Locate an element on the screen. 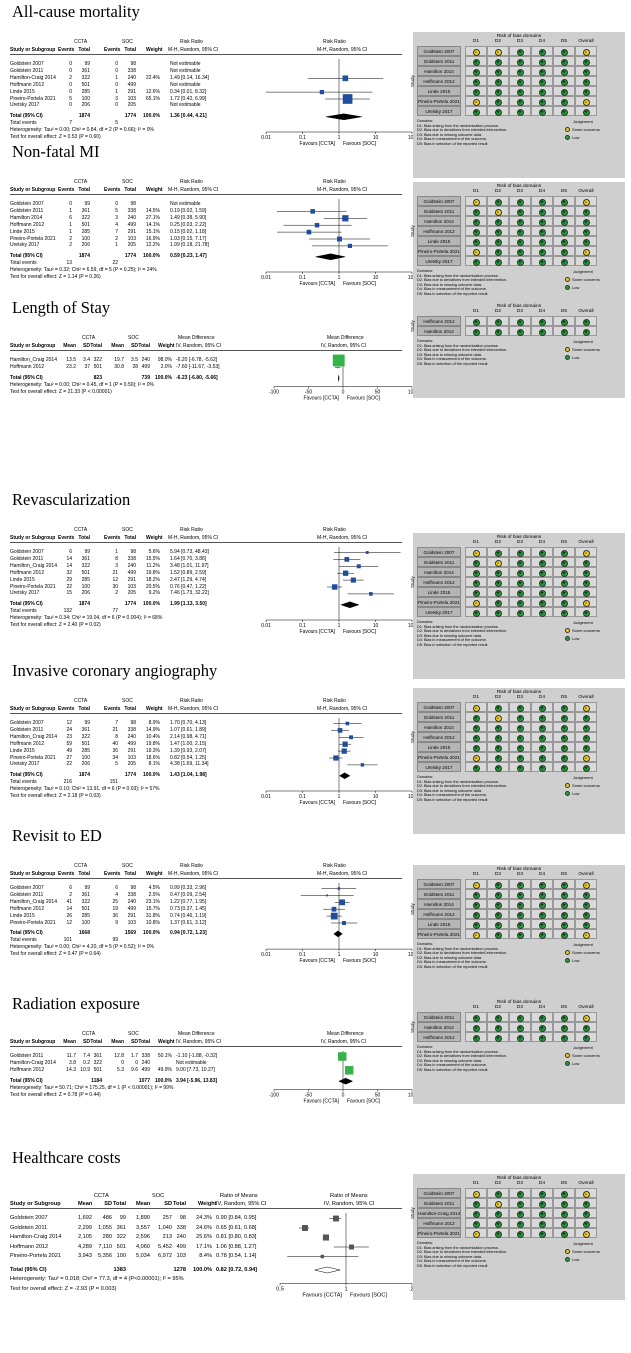 Image resolution: width=631 pixels, height=1353 pixels. rob-caption: Risk of bias domains is located at coordinates (519, 36).